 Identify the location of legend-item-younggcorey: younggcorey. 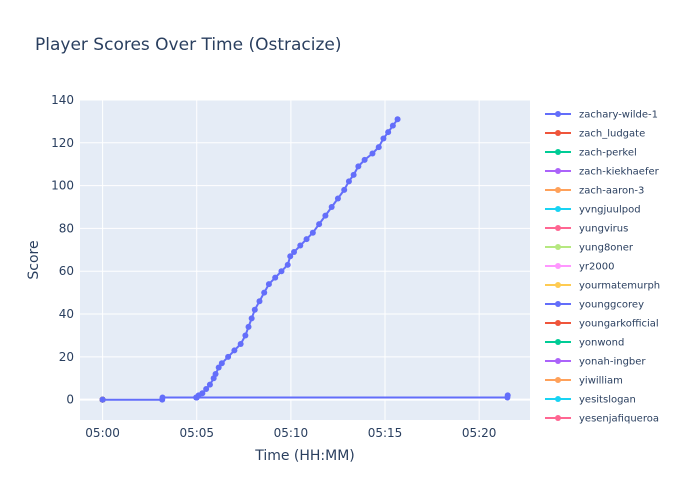
(594, 305).